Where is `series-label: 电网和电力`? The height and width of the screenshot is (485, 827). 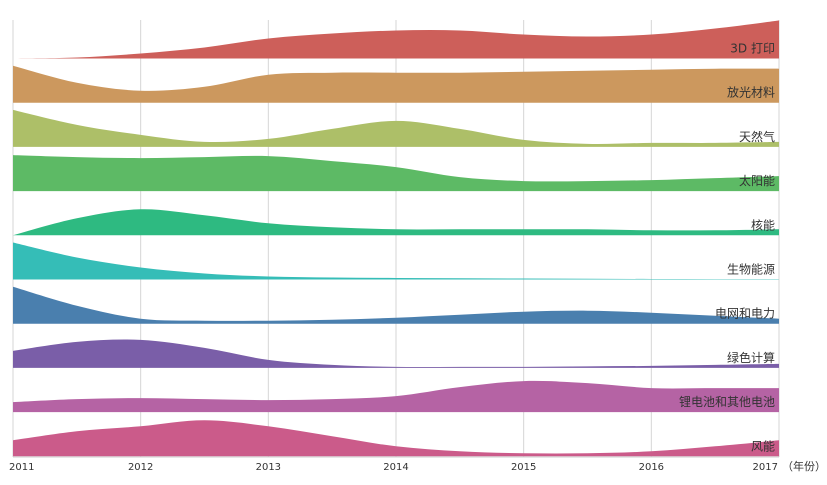
series-label: 电网和电力 is located at coordinates (745, 314).